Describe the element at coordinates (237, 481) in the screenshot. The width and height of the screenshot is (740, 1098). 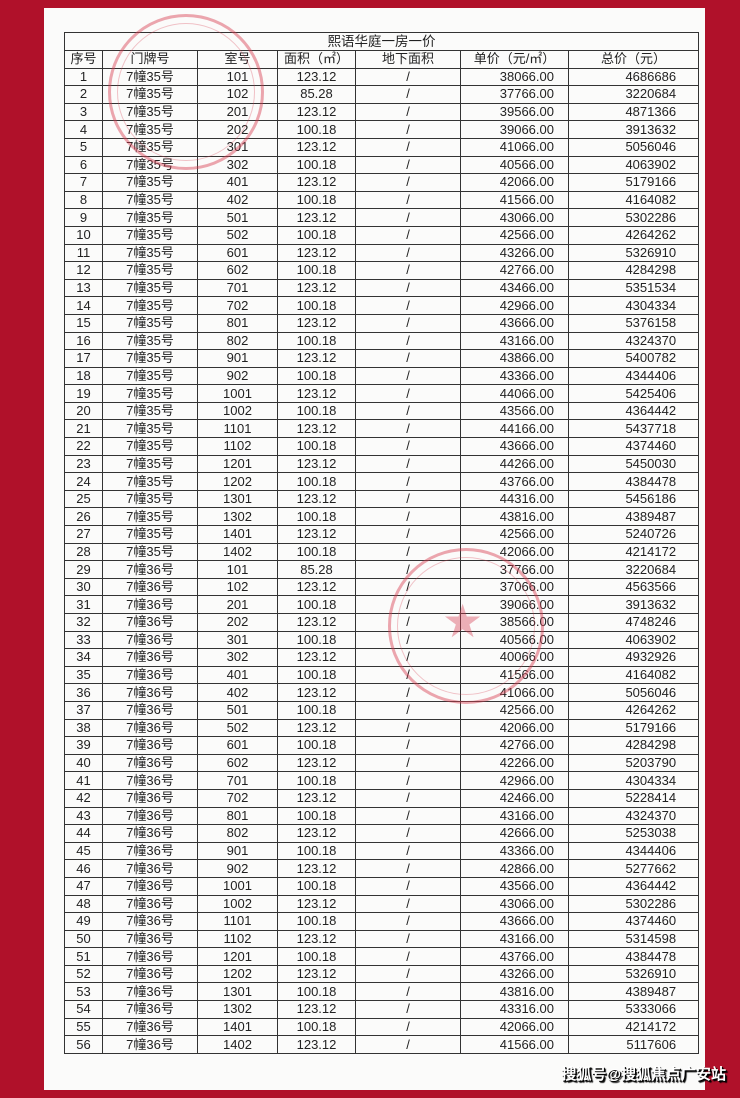
I see `cell-room-number: 1202` at that location.